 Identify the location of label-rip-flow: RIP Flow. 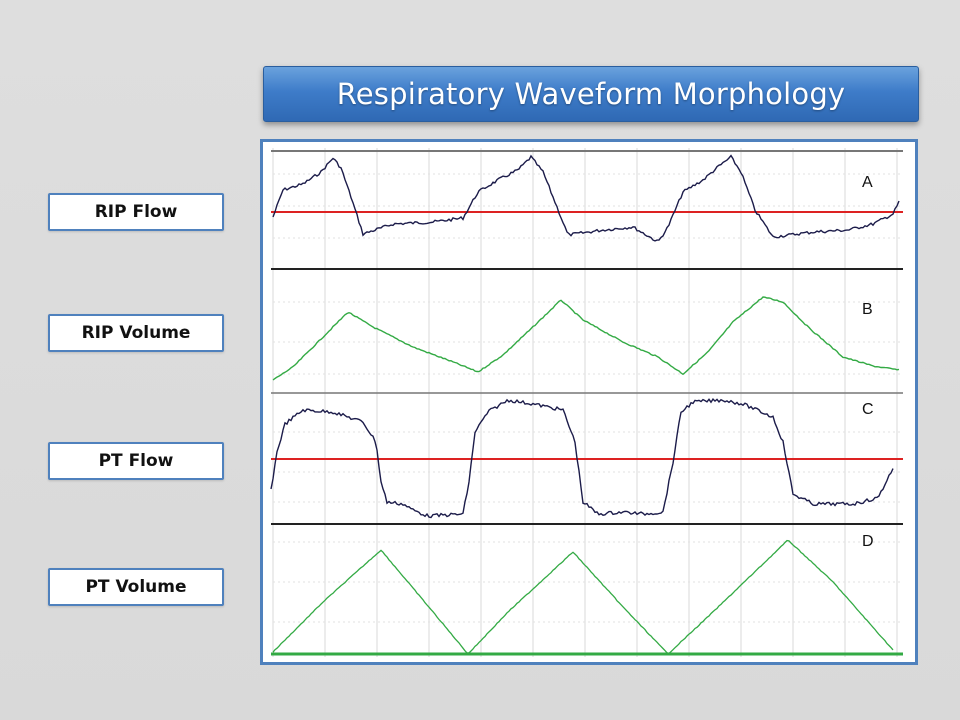
(136, 212).